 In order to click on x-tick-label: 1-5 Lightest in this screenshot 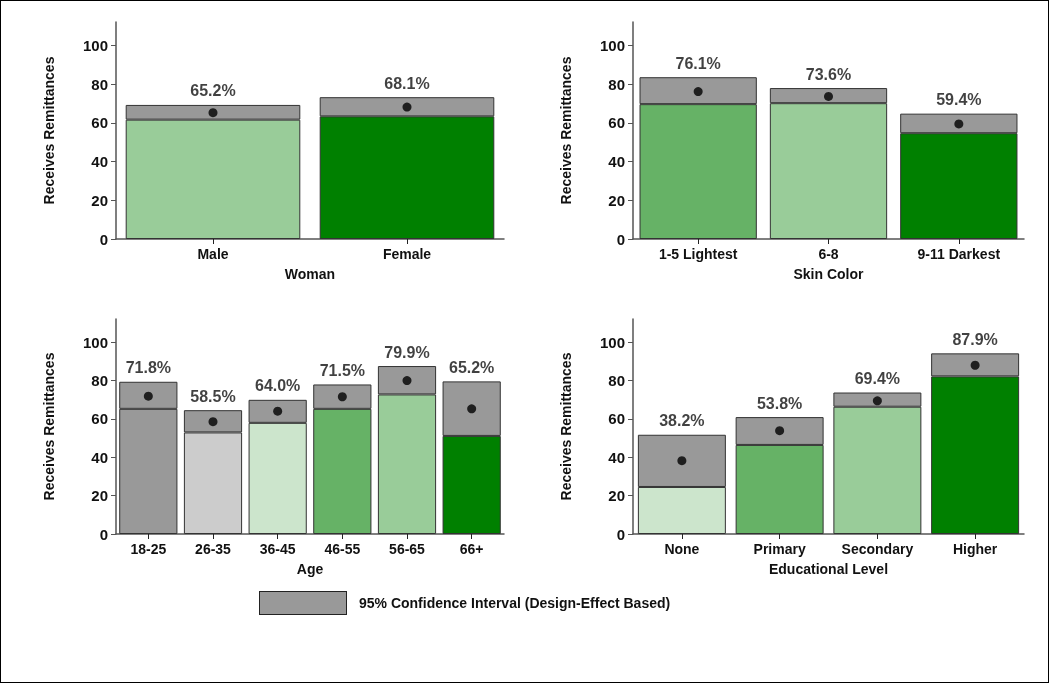, I will do `click(698, 254)`.